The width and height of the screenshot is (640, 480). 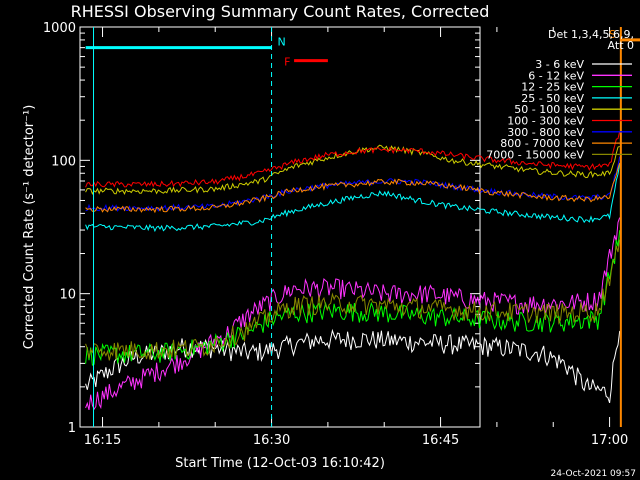 I want to click on legend-entry-label: 12 - 25 keV, so click(x=552, y=87).